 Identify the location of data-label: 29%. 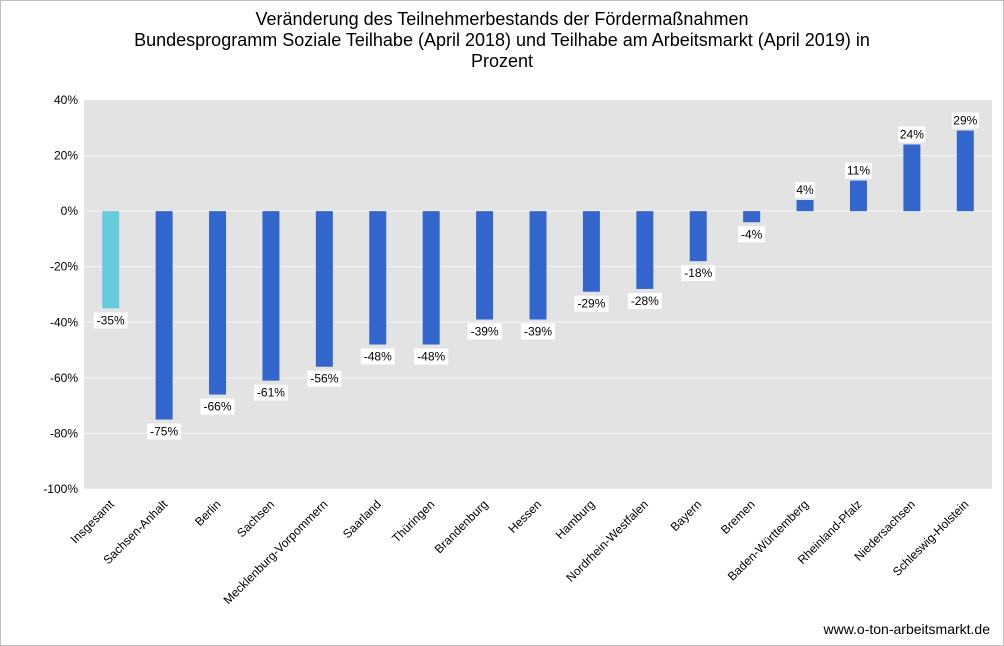
(965, 121).